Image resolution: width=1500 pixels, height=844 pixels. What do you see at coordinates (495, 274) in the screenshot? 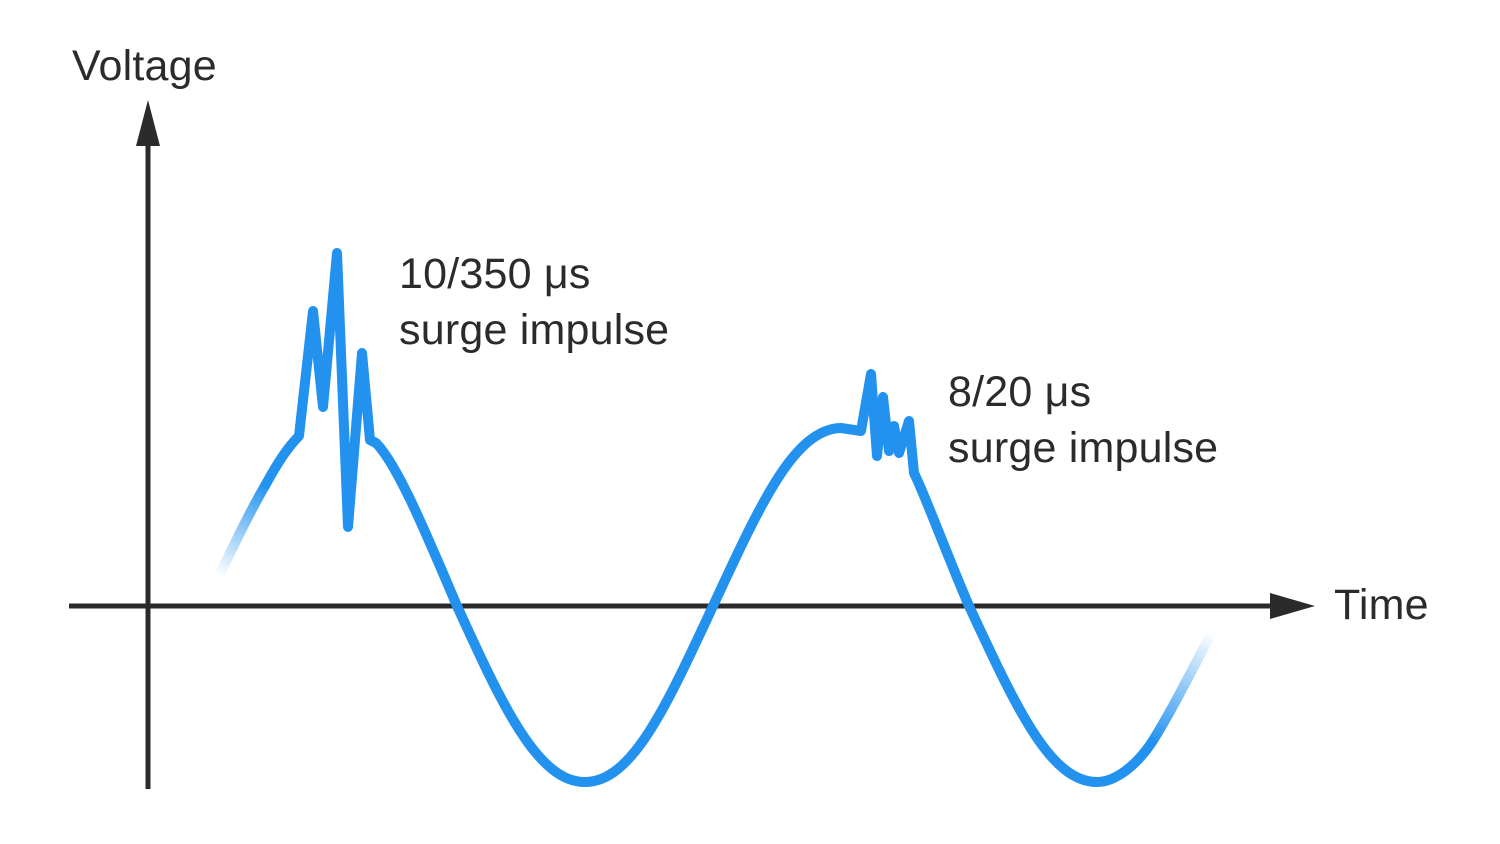
I see `surge-annotation-10-350-line1: 10/350 μs` at bounding box center [495, 274].